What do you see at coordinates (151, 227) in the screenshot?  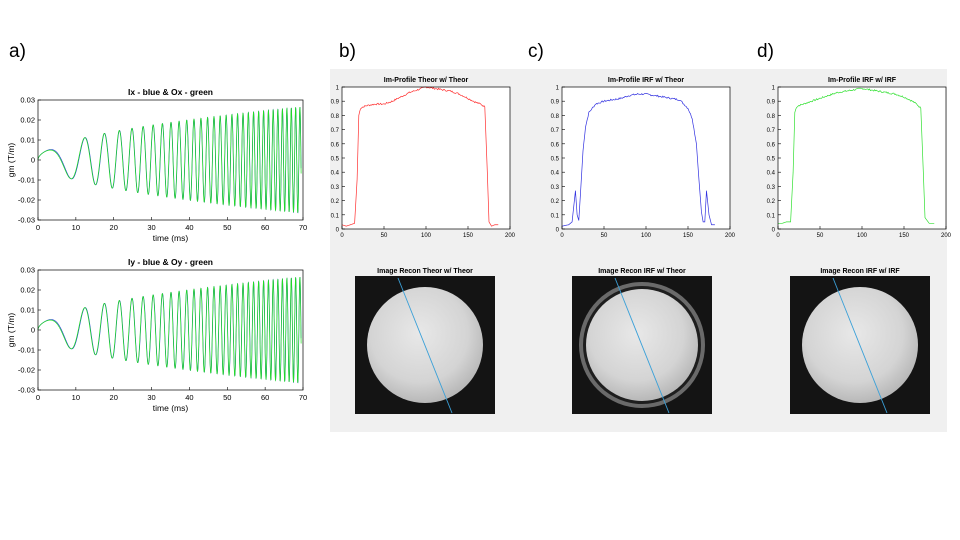 I see `x-tick-label: 30` at bounding box center [151, 227].